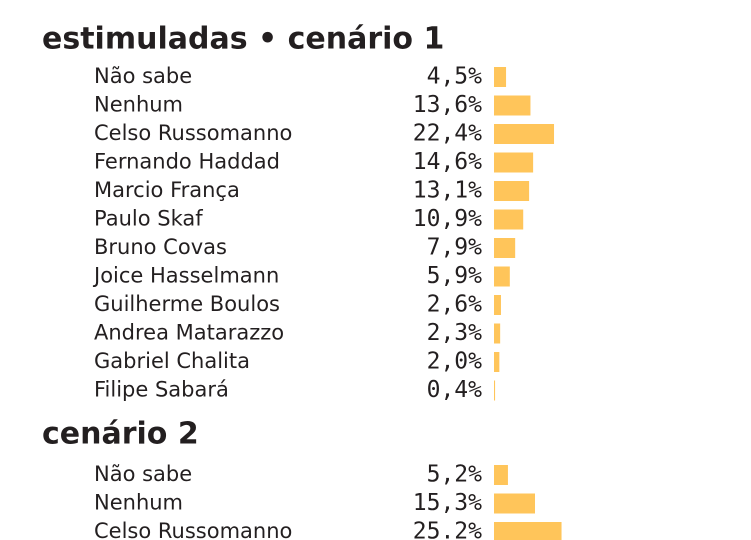 The height and width of the screenshot is (540, 751). I want to click on value-label: 13,1%, so click(447, 191).